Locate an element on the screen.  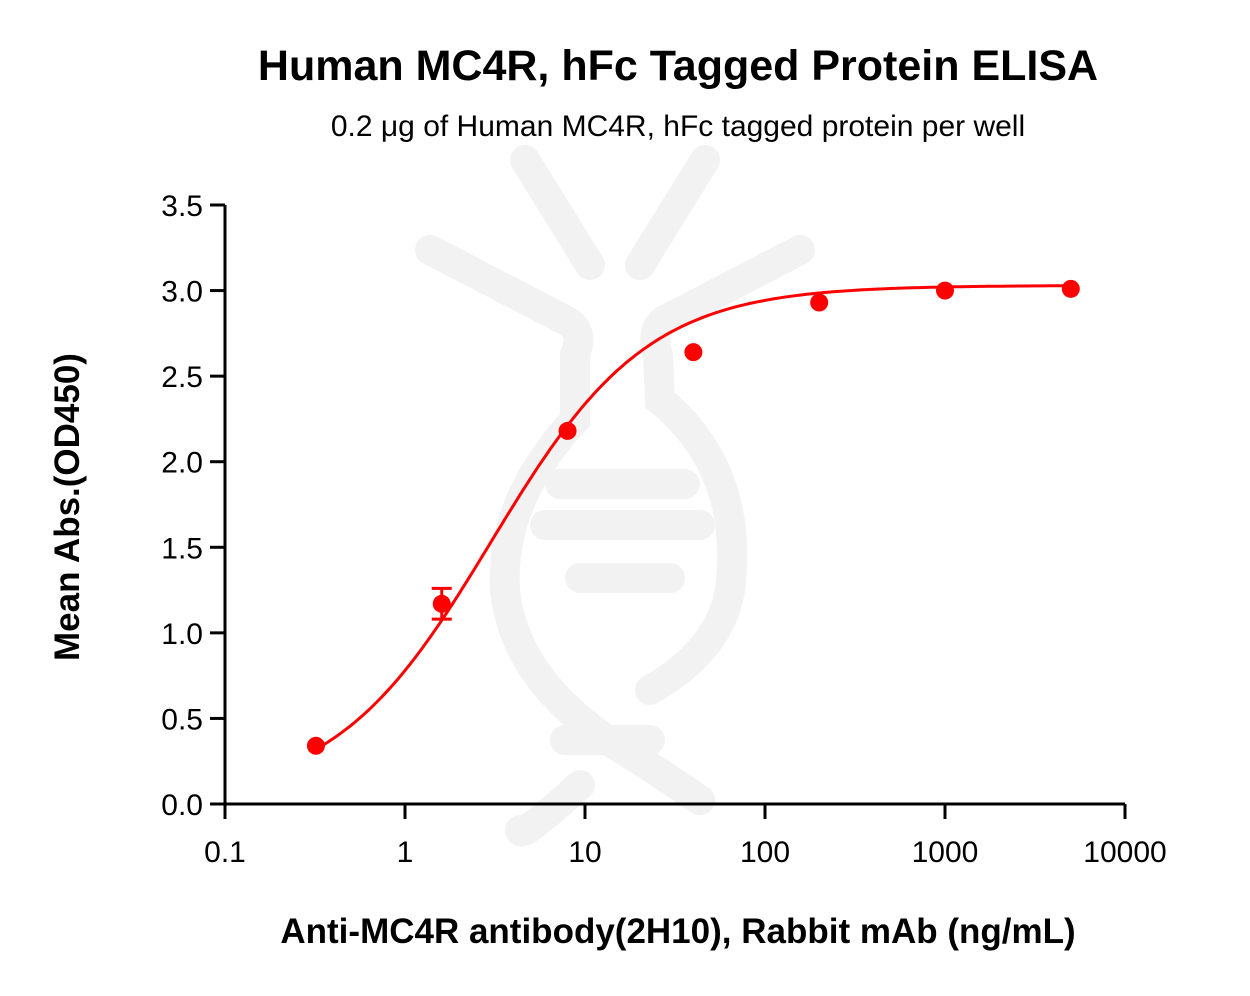
y-tick-label: 1.0 is located at coordinates (182, 634).